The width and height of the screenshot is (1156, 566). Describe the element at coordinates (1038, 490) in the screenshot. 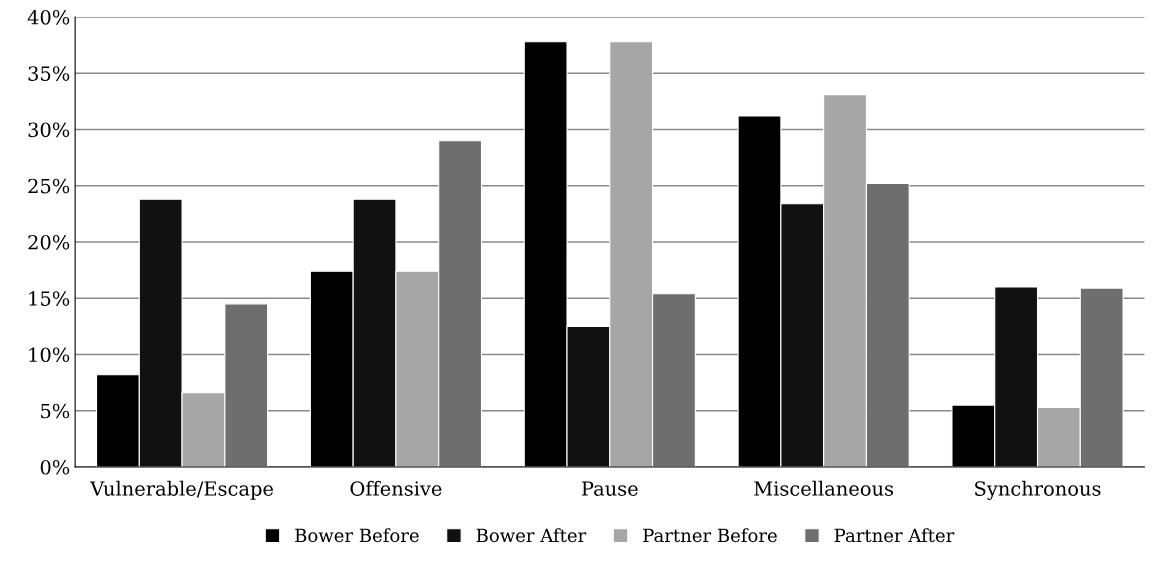

I see `x-tick-label: Synchronous` at that location.